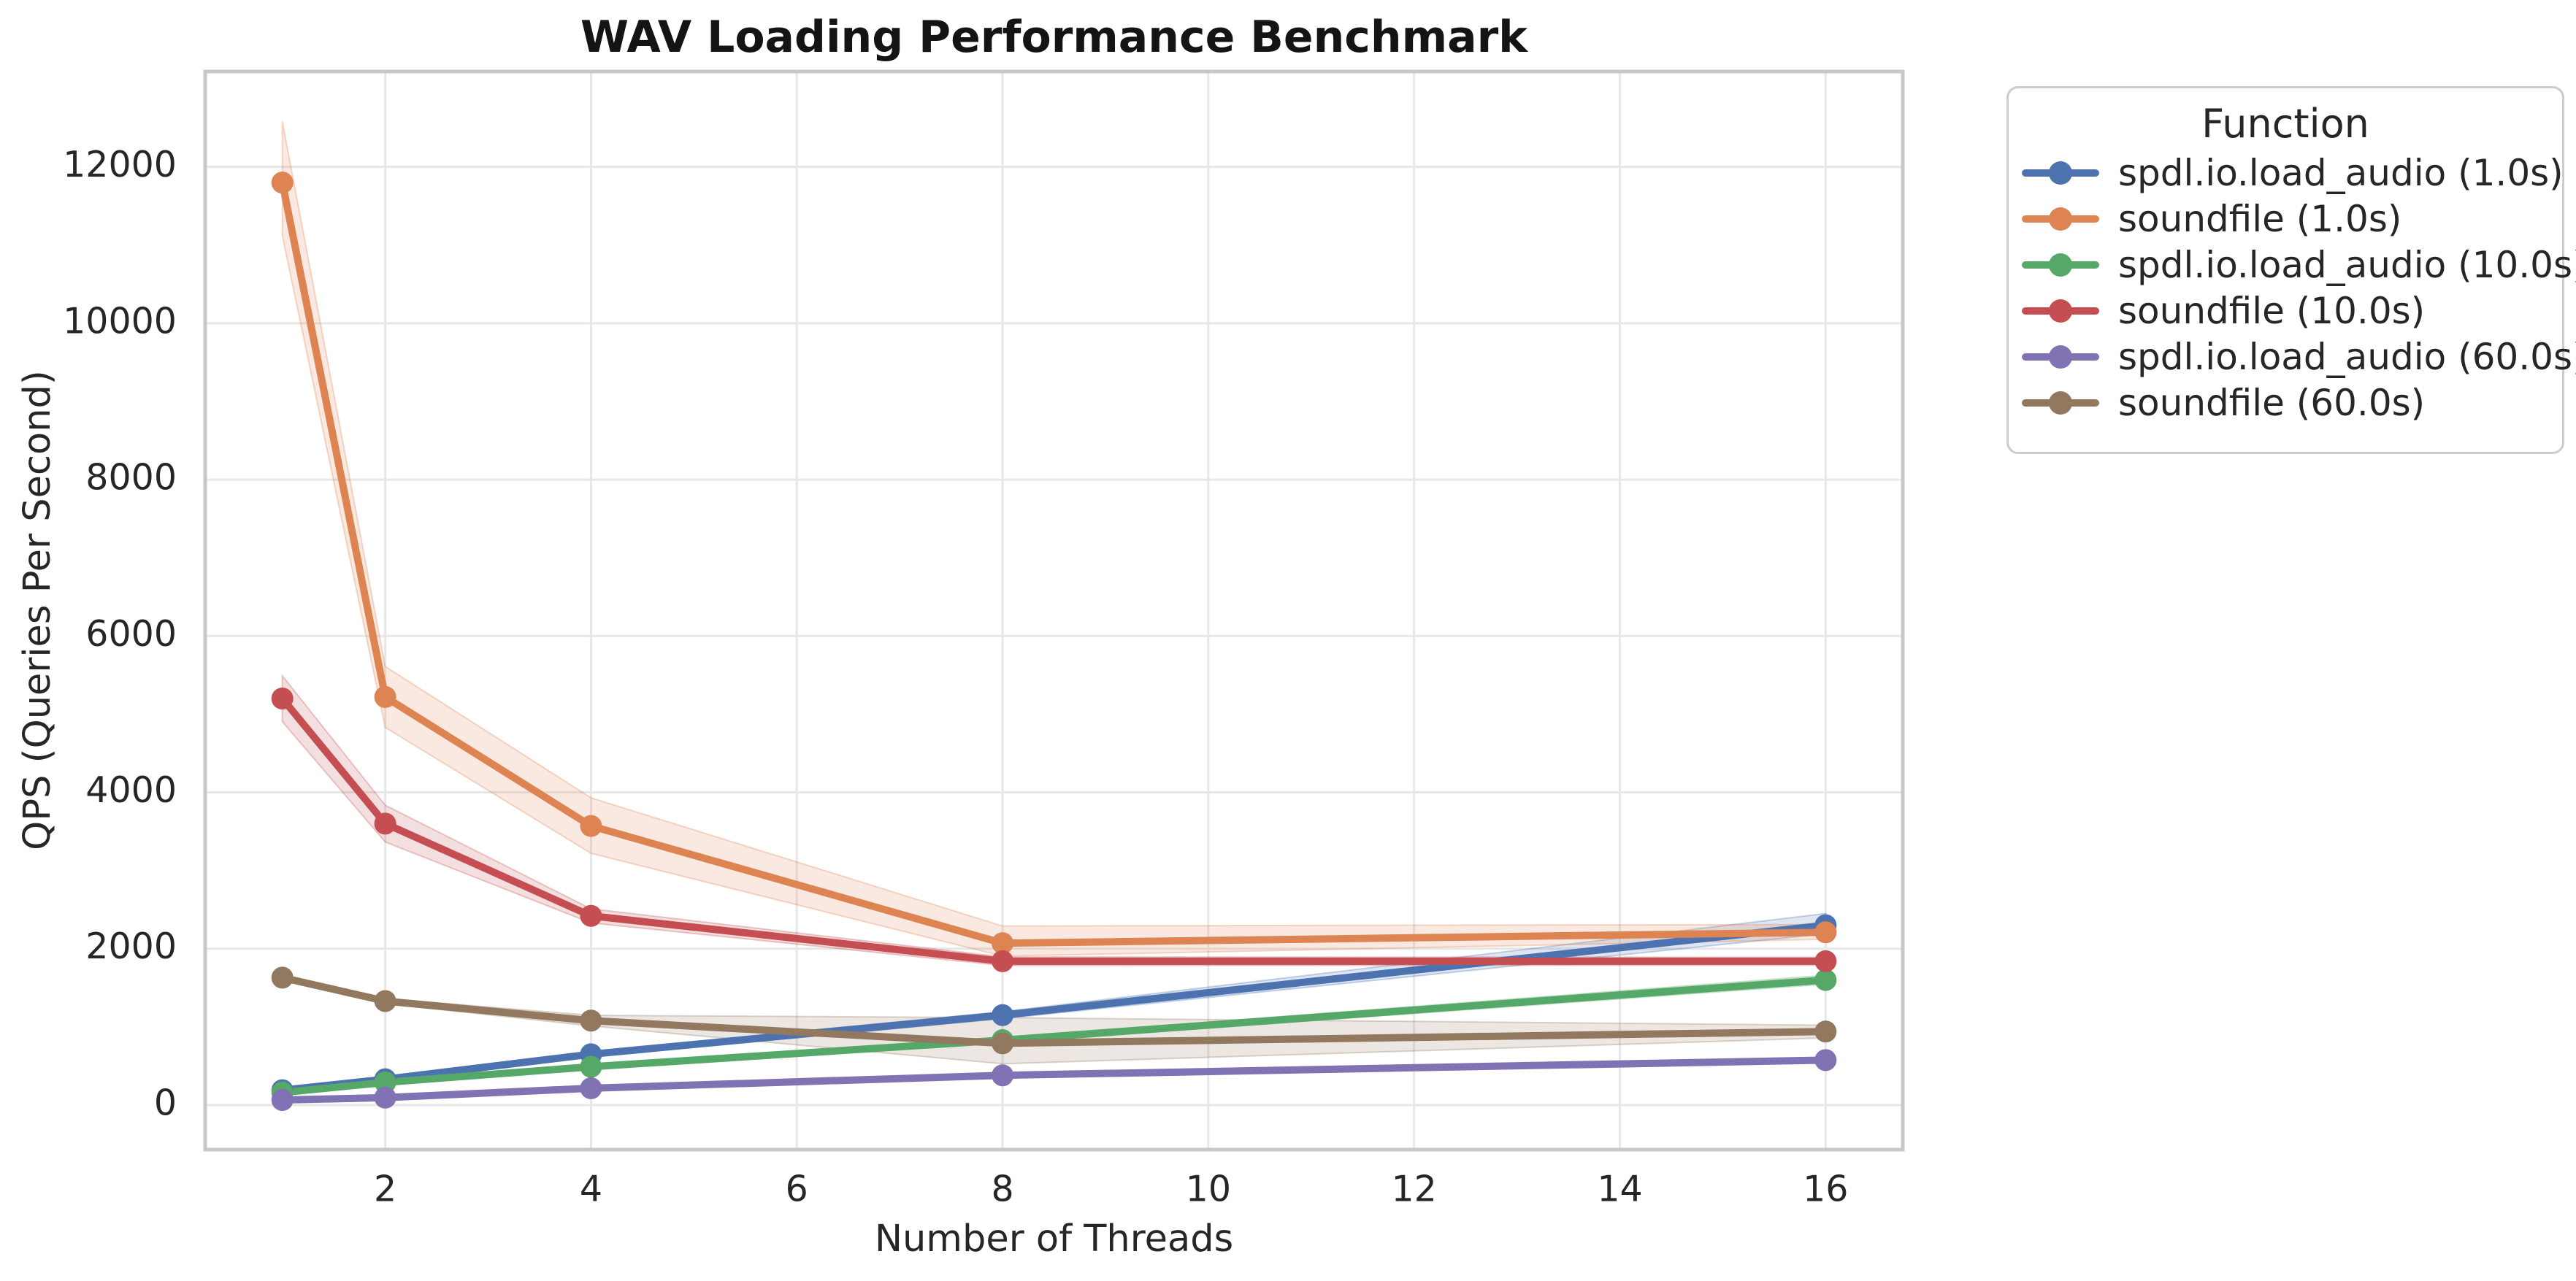 The width and height of the screenshot is (2576, 1281). I want to click on y-tick-label: 10000, so click(120, 321).